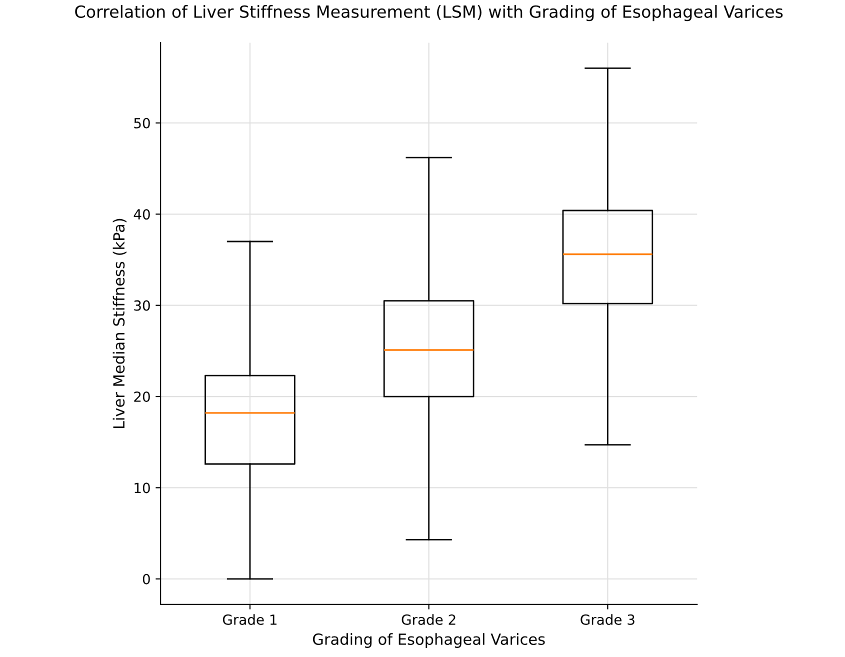 The height and width of the screenshot is (657, 845). I want to click on chart-title: Correlation of Liver Stiffness Measurement (LSM) with Grading of Esophageal Varices, so click(429, 13).